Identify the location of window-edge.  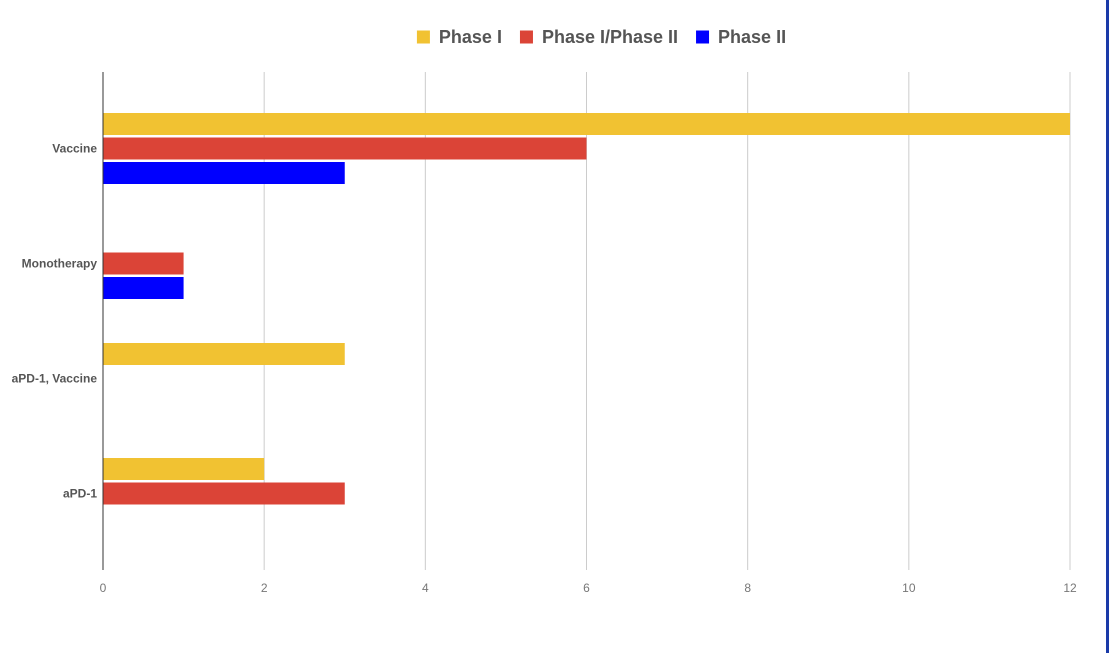
(1107, 326).